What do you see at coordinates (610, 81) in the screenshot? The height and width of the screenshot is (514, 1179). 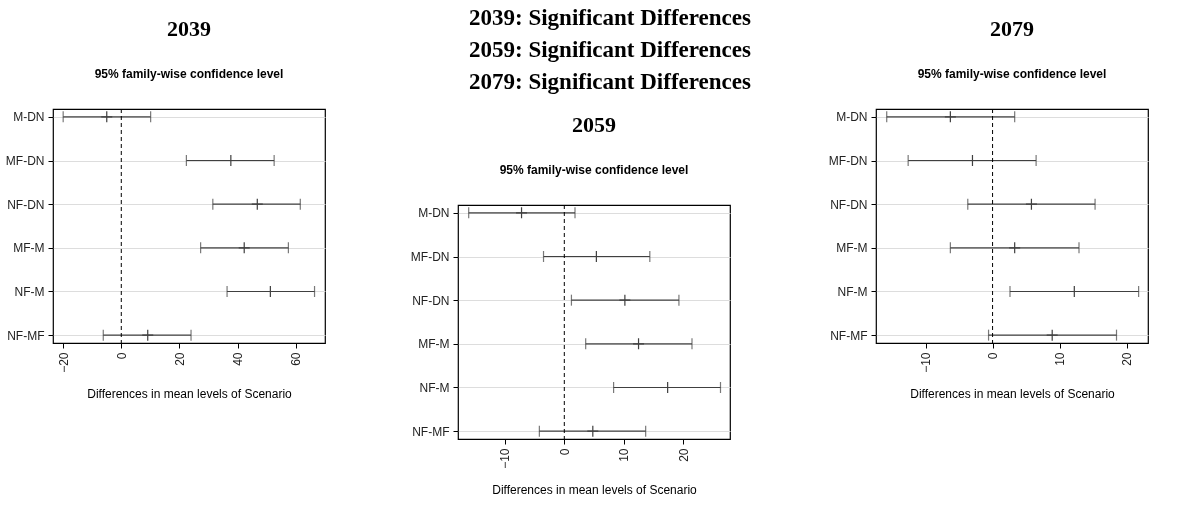 I see `text: 2079: Significant Differences` at bounding box center [610, 81].